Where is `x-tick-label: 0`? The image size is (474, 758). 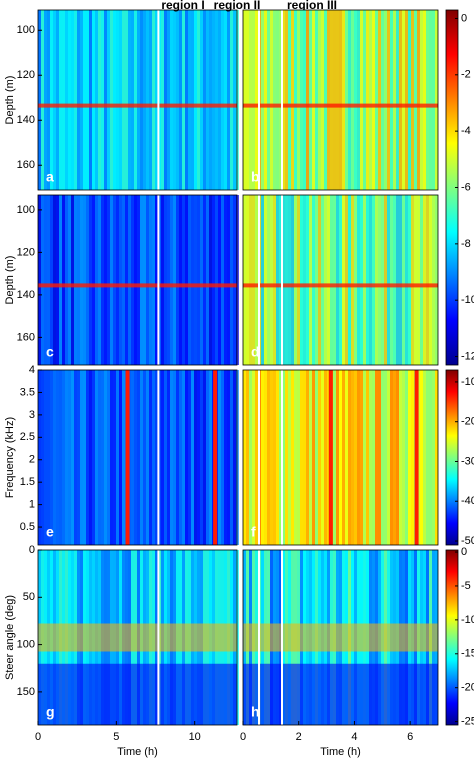
x-tick-label: 0 is located at coordinates (38, 737).